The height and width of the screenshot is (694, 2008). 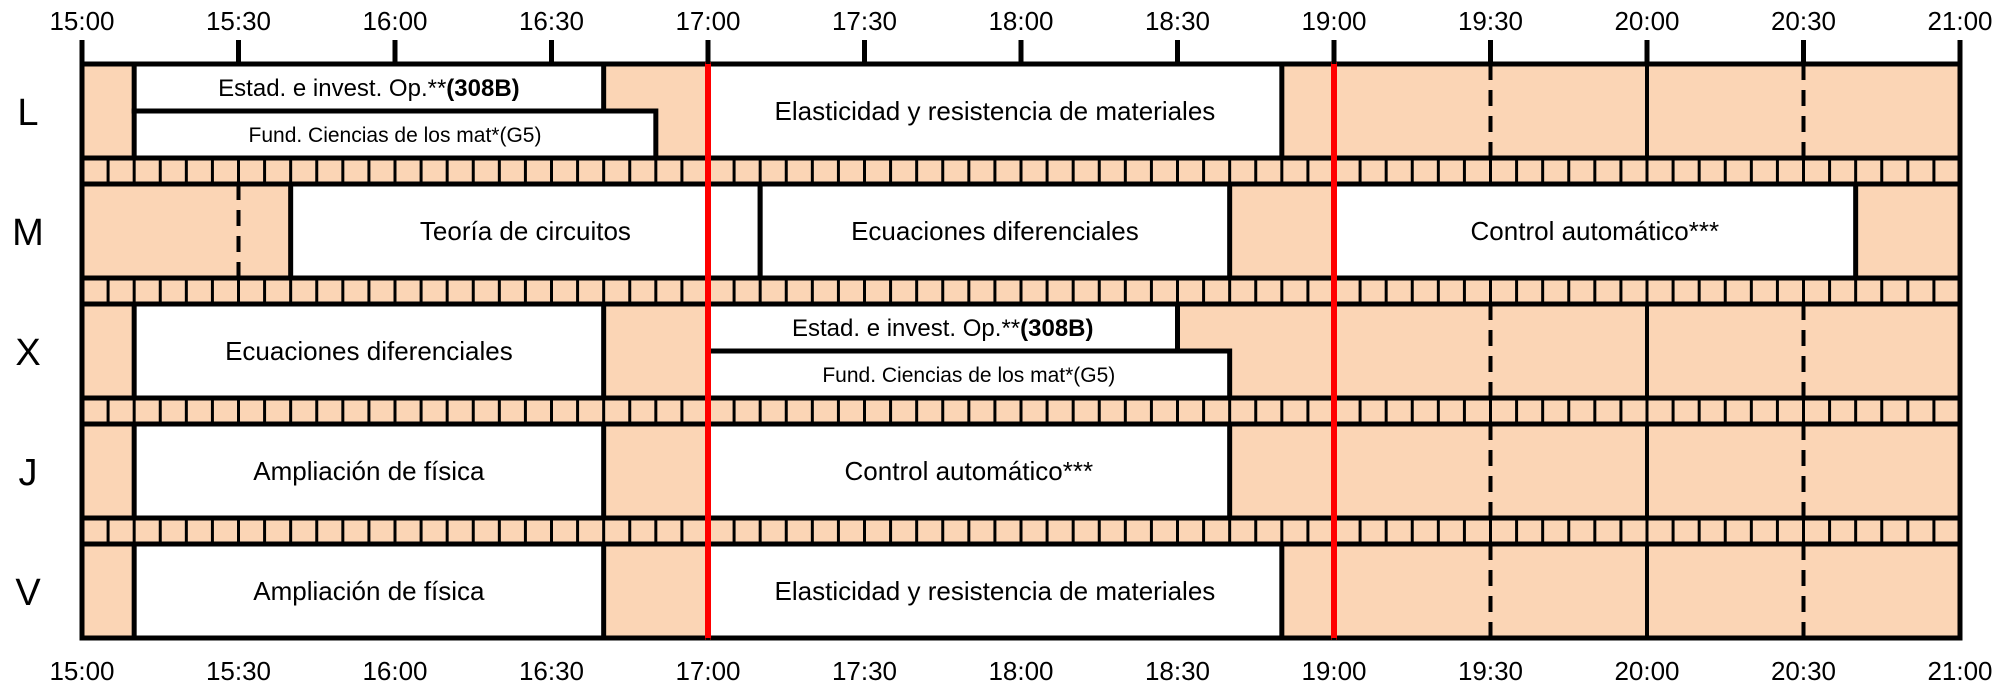 What do you see at coordinates (81, 671) in the screenshot?
I see `bottom-tick-label: 15:00` at bounding box center [81, 671].